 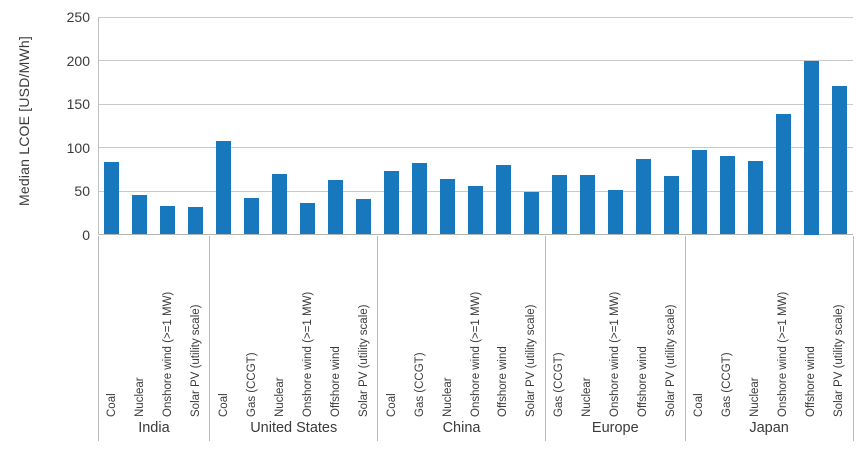 I want to click on country-label-china: China, so click(x=461, y=428).